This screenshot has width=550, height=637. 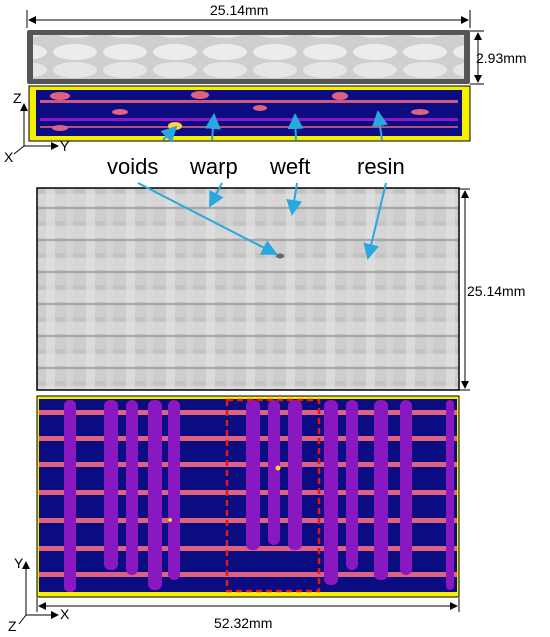 What do you see at coordinates (464, 289) in the screenshot?
I see `middle-height-dimension` at bounding box center [464, 289].